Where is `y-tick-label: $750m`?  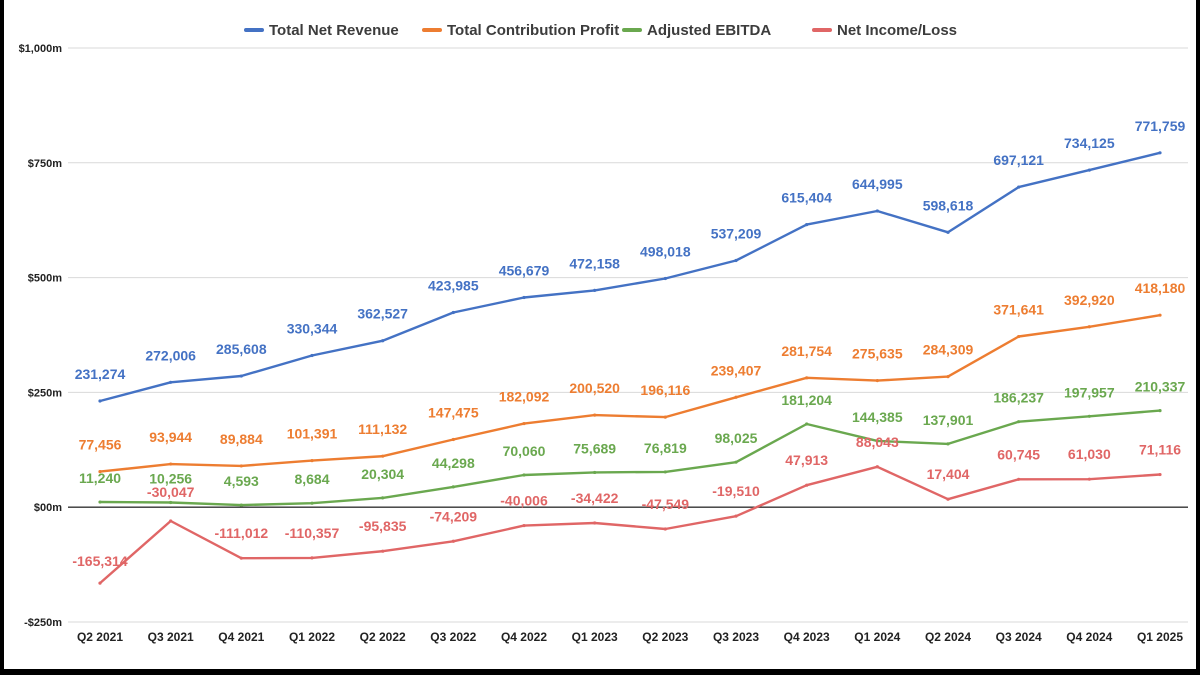 y-tick-label: $750m is located at coordinates (45, 164).